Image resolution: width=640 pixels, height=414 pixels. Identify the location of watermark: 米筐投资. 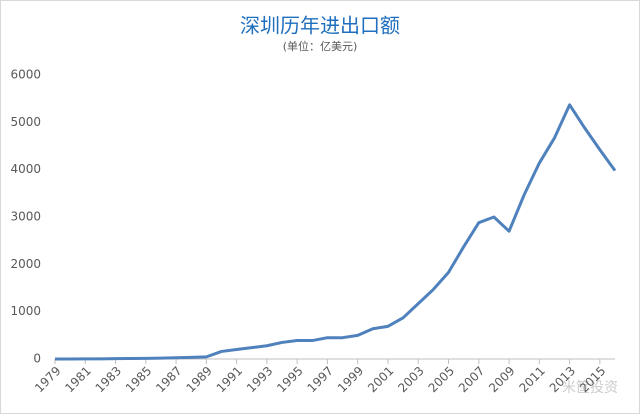
(590, 387).